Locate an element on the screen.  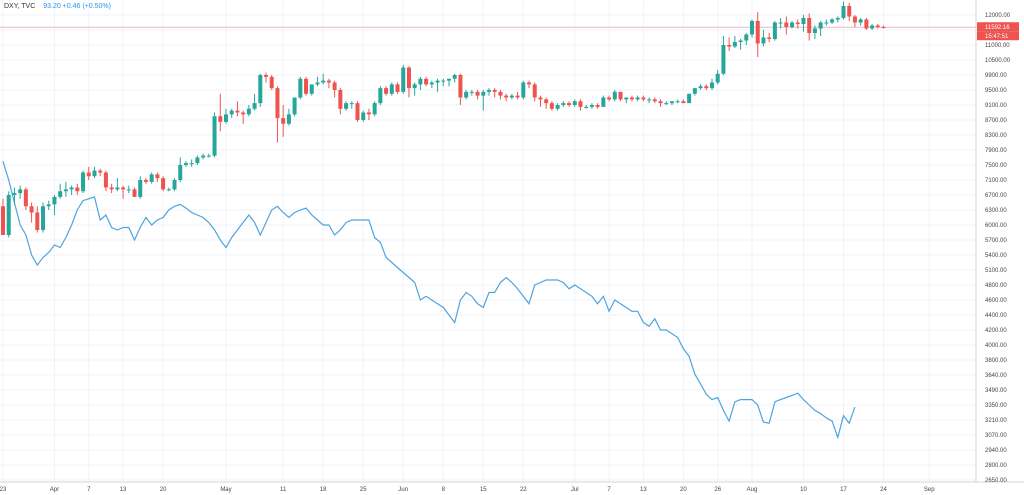
y-tick-label: 9500.00 is located at coordinates (996, 91).